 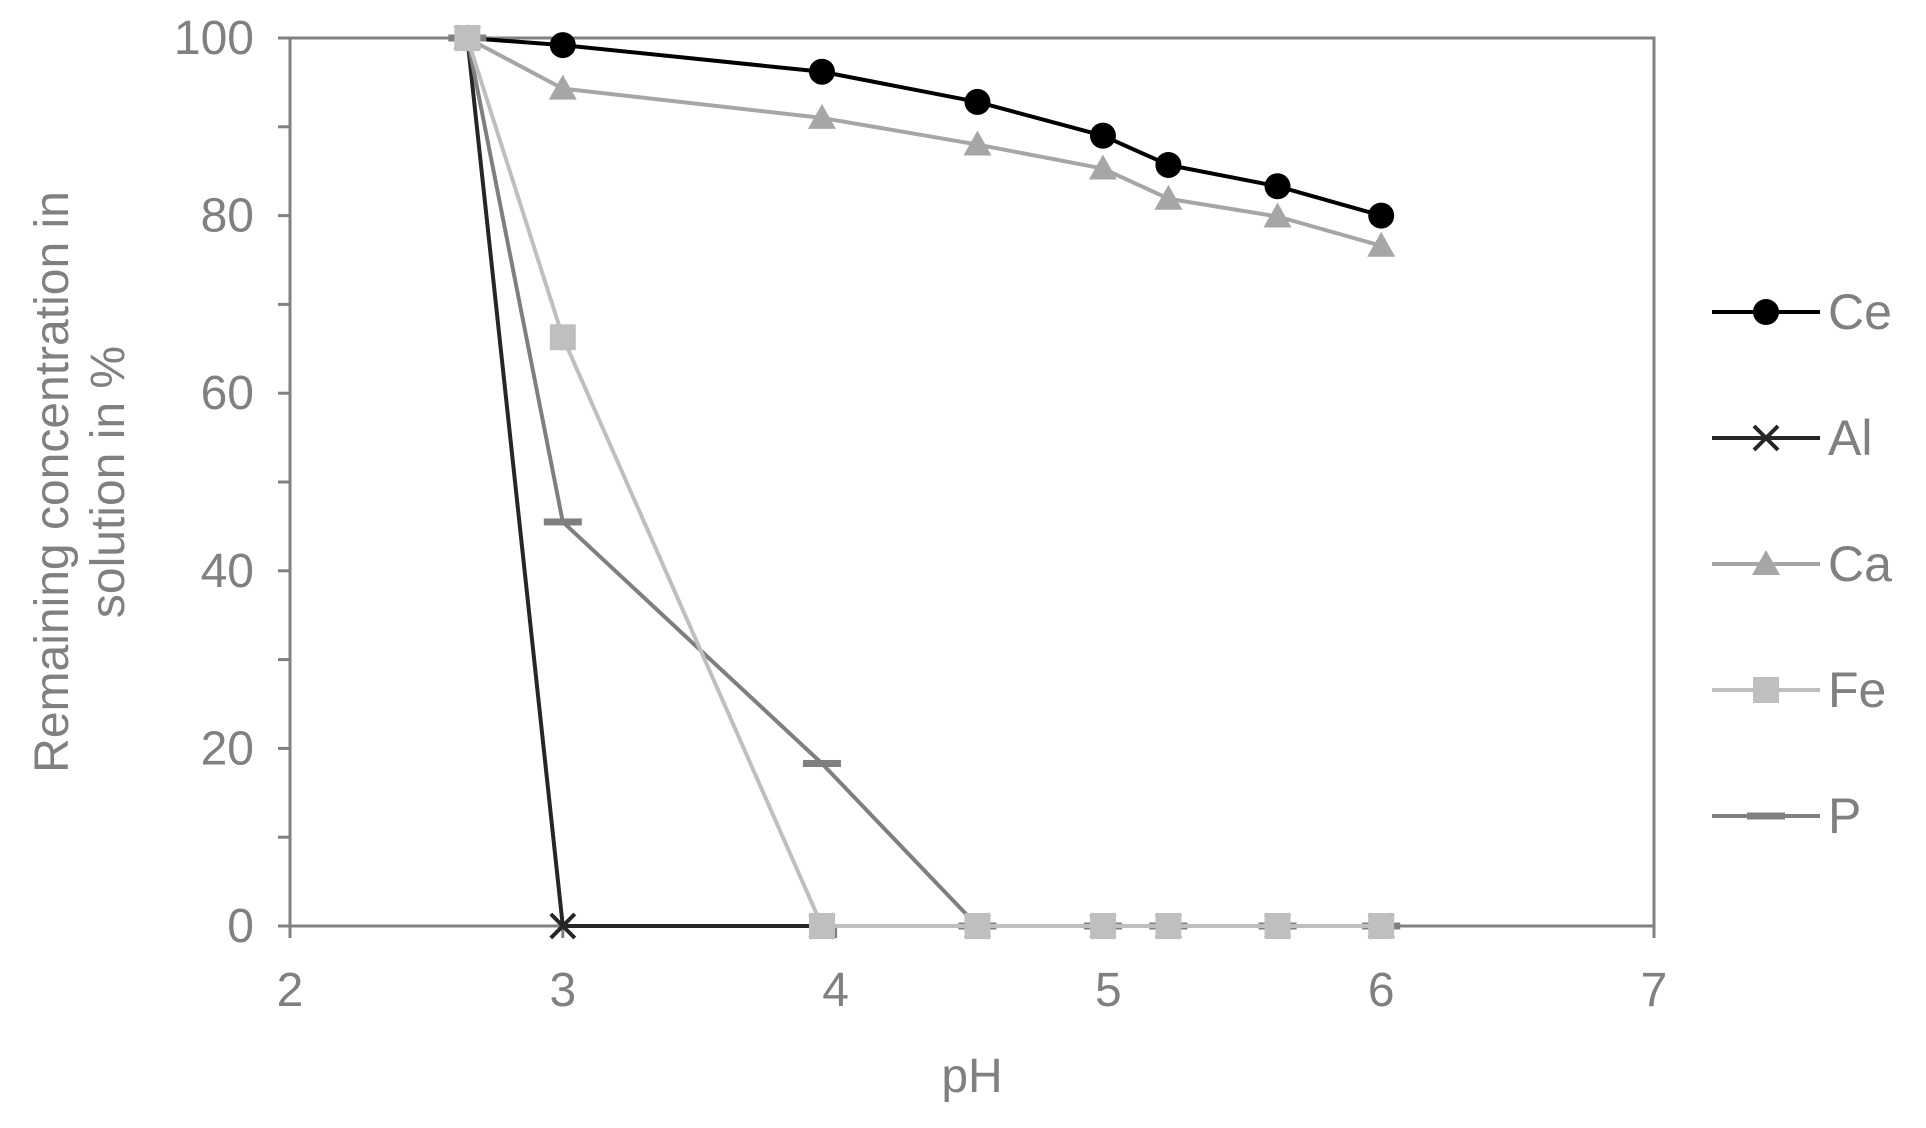 What do you see at coordinates (290, 990) in the screenshot?
I see `x-tick-label: 2` at bounding box center [290, 990].